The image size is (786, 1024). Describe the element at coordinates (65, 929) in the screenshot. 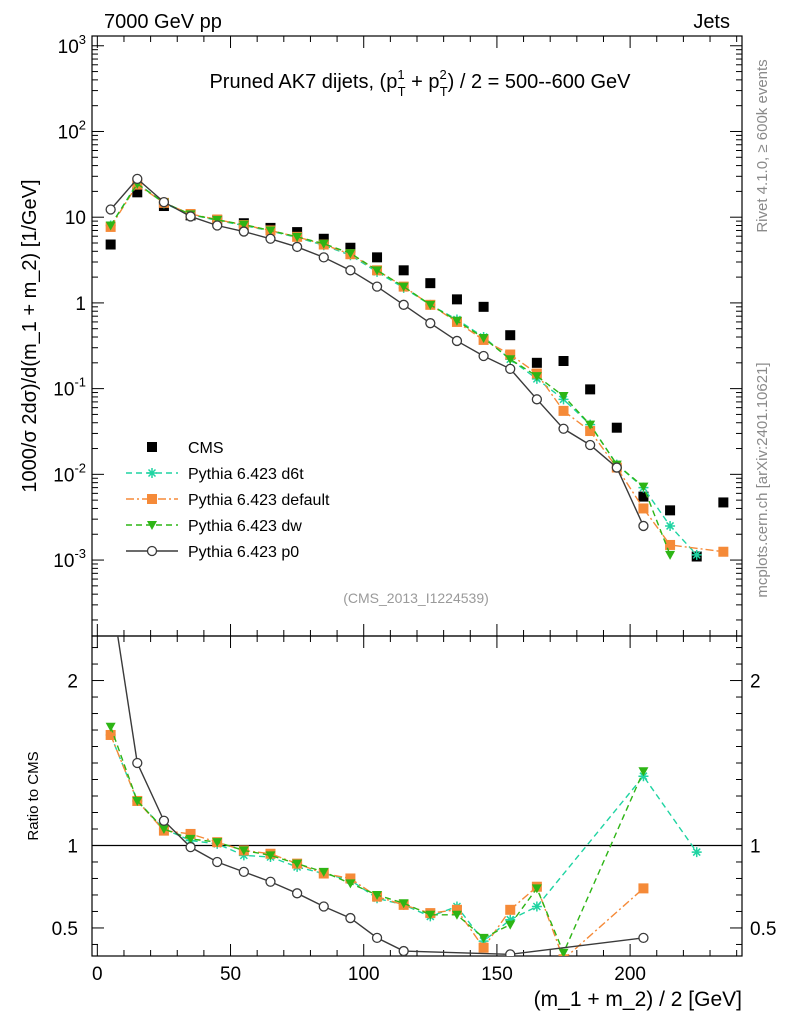

I see `ratio-y-tick-label: 0.5` at that location.